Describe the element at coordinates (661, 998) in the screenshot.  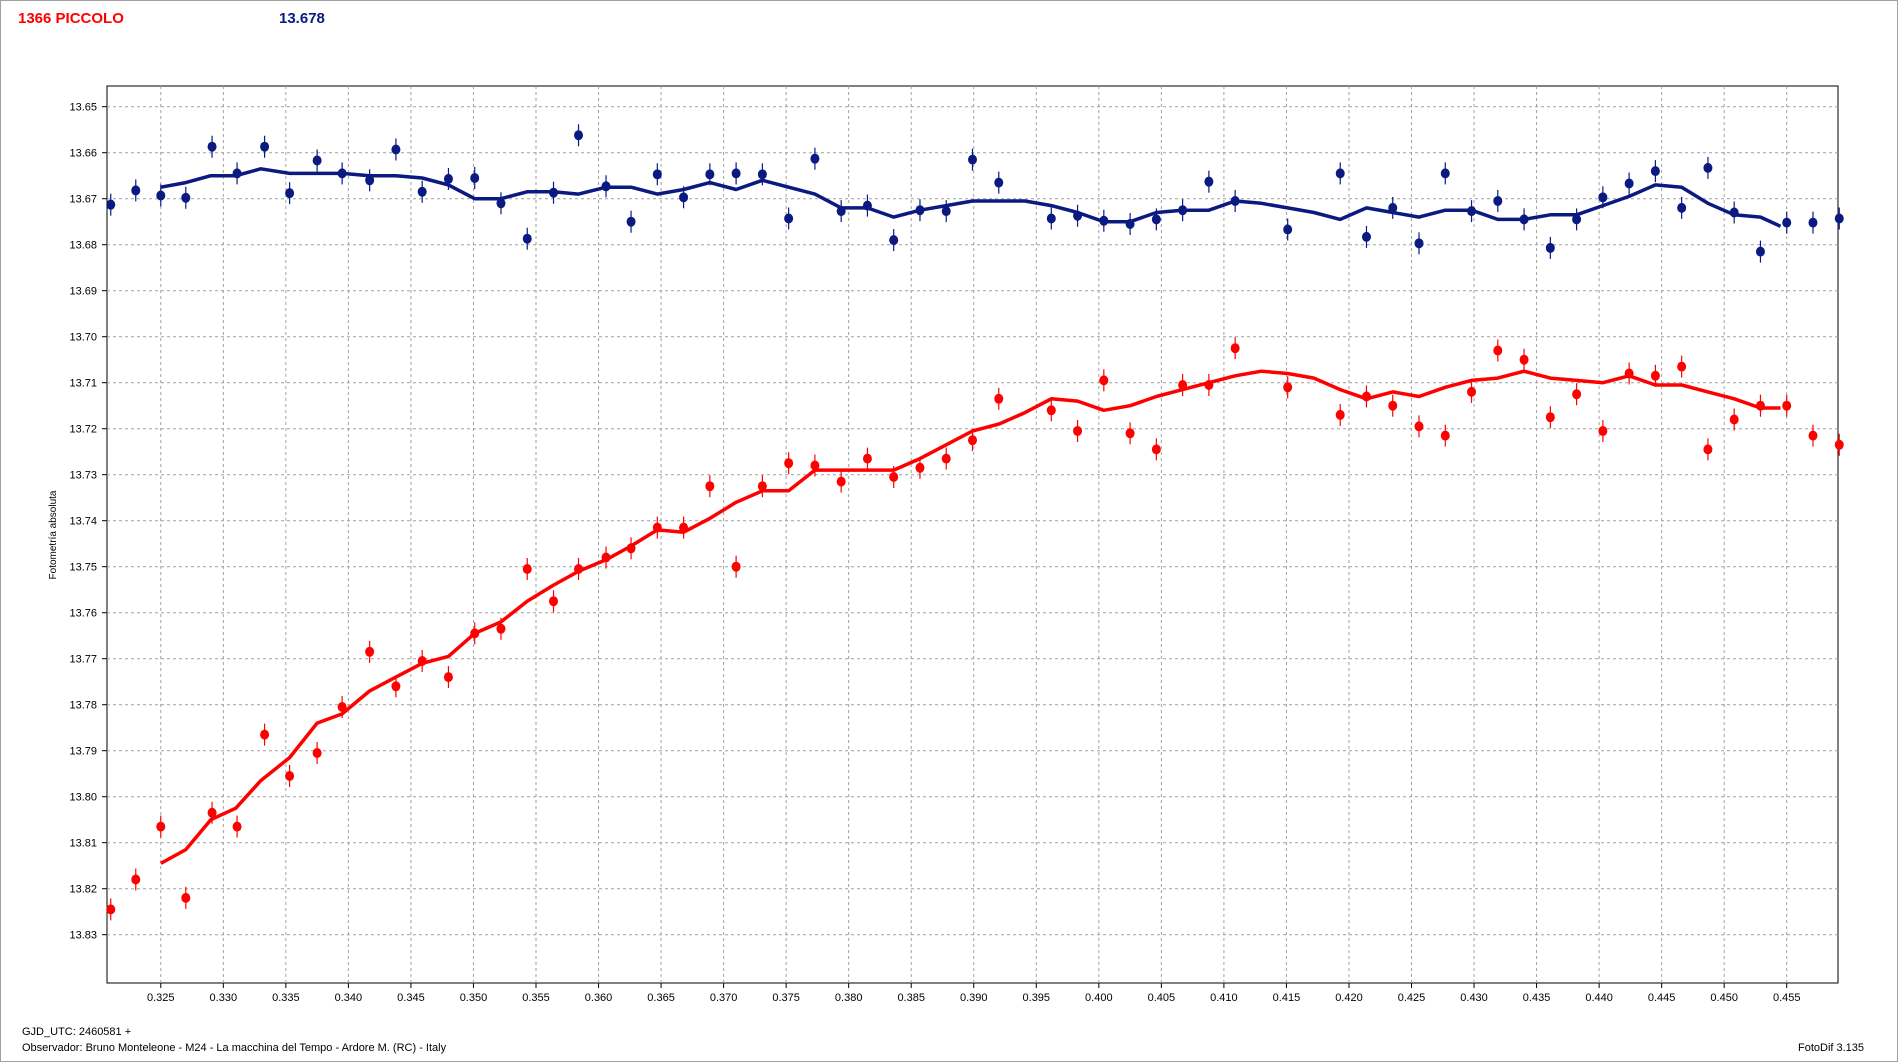
I see `x-tick-label: 0.365` at that location.